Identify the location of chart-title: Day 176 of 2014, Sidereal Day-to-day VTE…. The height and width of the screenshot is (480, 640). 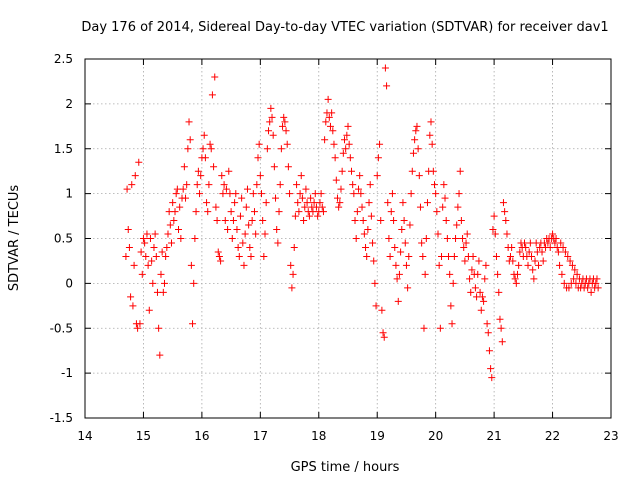
(344, 27).